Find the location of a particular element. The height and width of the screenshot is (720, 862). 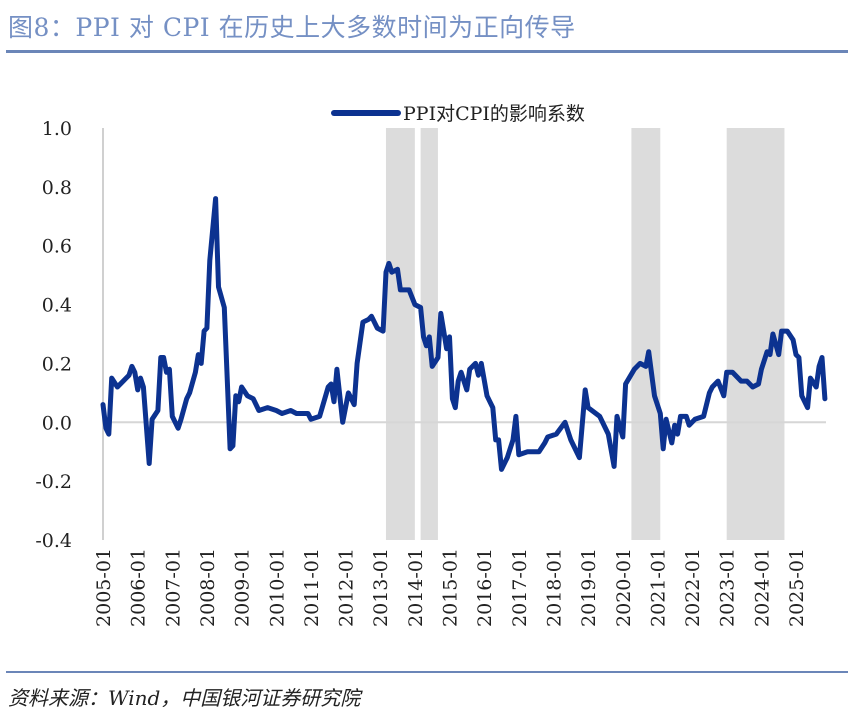

x-tick-label: 2025-01 is located at coordinates (797, 587).